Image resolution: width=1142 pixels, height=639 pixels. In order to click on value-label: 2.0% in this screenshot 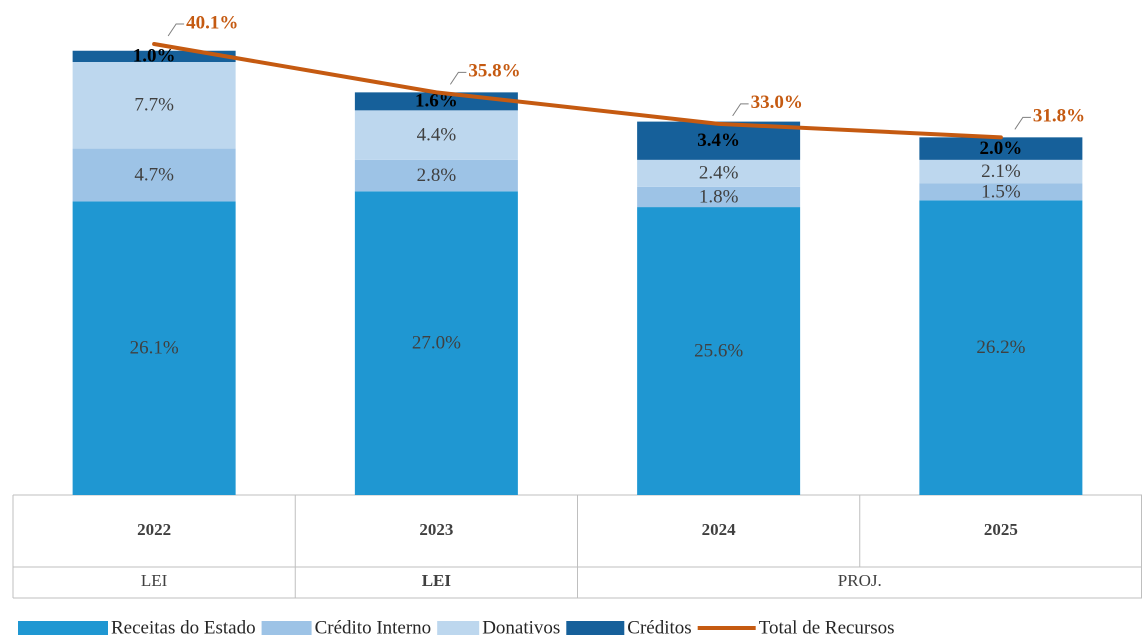, I will do `click(1001, 148)`.